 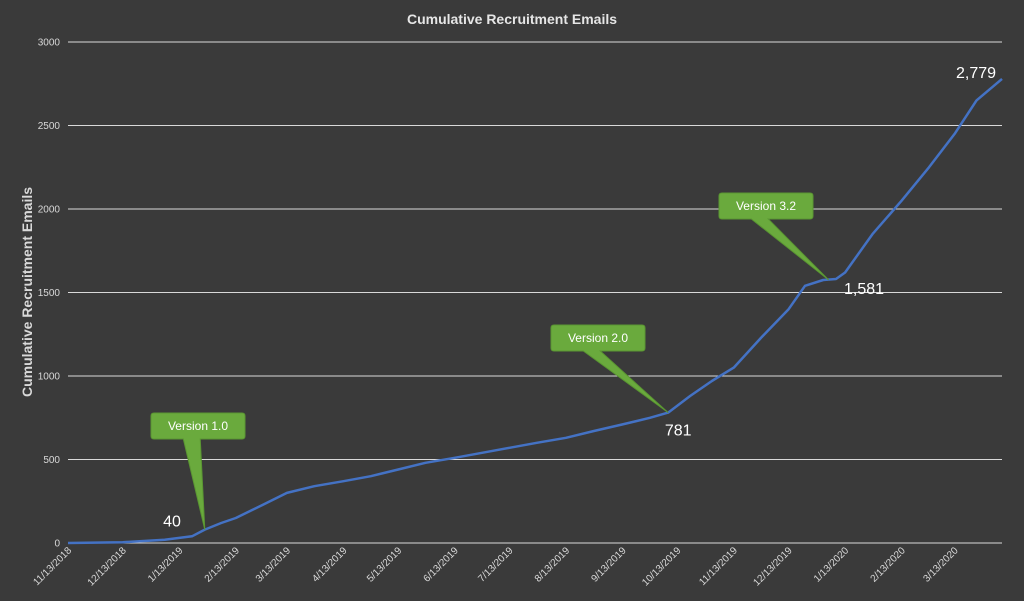 I want to click on x-tick-label: 5/13/2019, so click(x=385, y=565).